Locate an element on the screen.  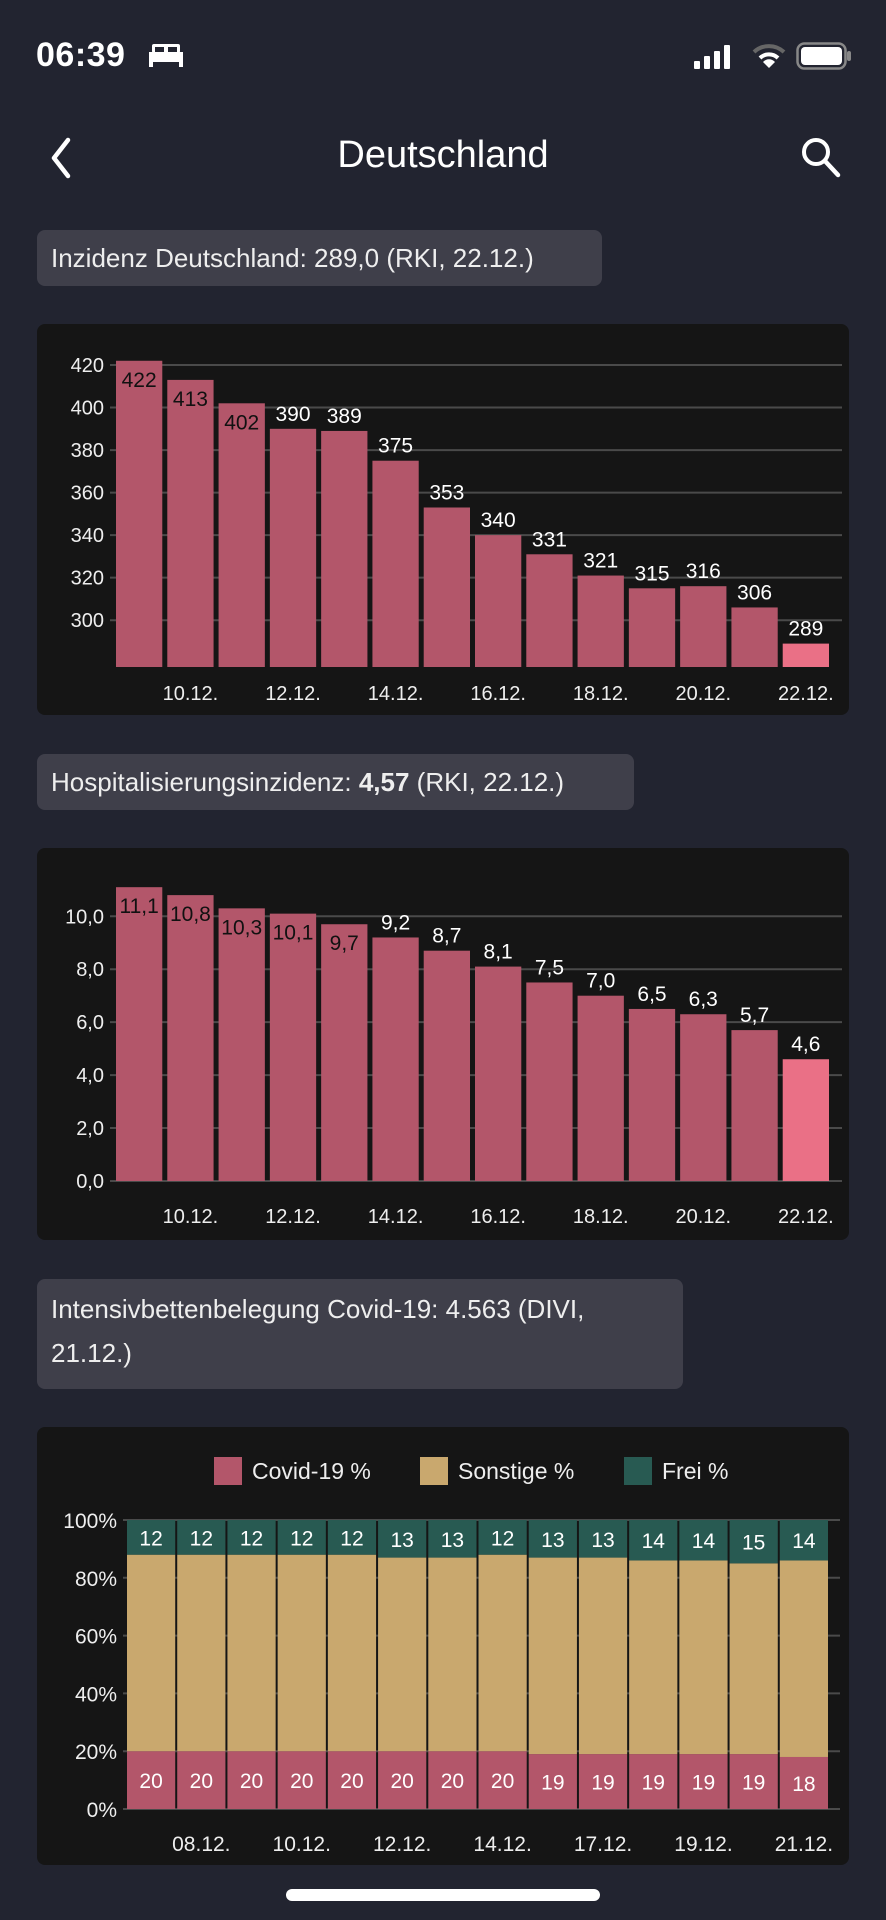
status-time: 06:39 is located at coordinates (81, 55).